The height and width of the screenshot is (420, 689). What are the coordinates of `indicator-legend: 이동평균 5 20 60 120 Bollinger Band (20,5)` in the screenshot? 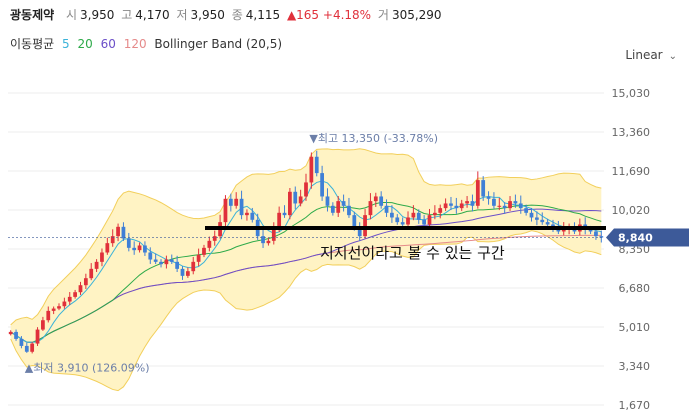 It's located at (148, 43).